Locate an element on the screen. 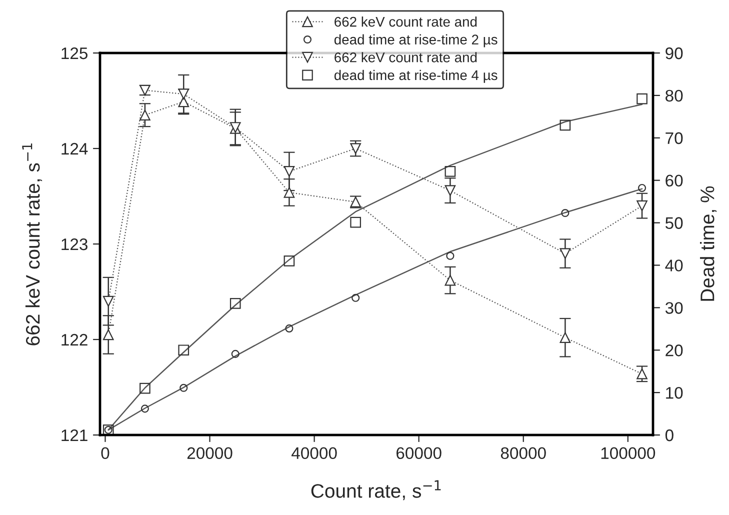 This screenshot has width=729, height=515. y-tick-label: 123 is located at coordinates (75, 244).